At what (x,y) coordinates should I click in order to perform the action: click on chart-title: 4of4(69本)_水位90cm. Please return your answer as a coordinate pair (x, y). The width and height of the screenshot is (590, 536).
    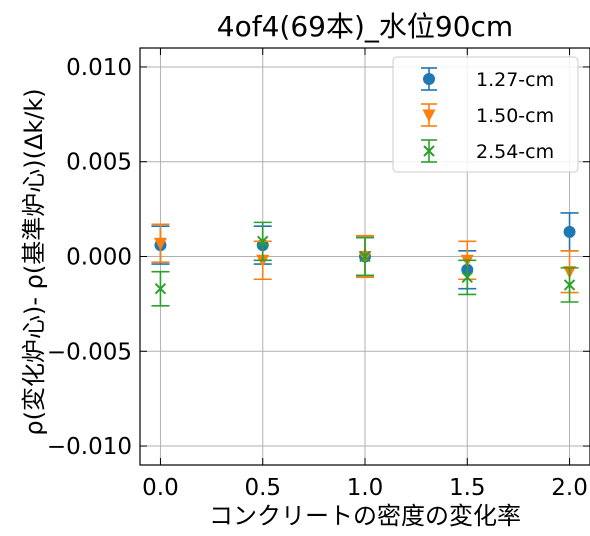
    Looking at the image, I should click on (365, 26).